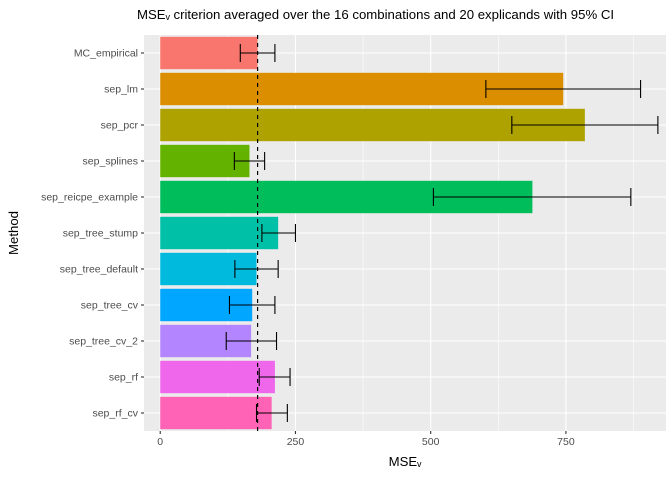 Image resolution: width=672 pixels, height=480 pixels. I want to click on x-axis: 0 250 500 750, so click(366, 439).